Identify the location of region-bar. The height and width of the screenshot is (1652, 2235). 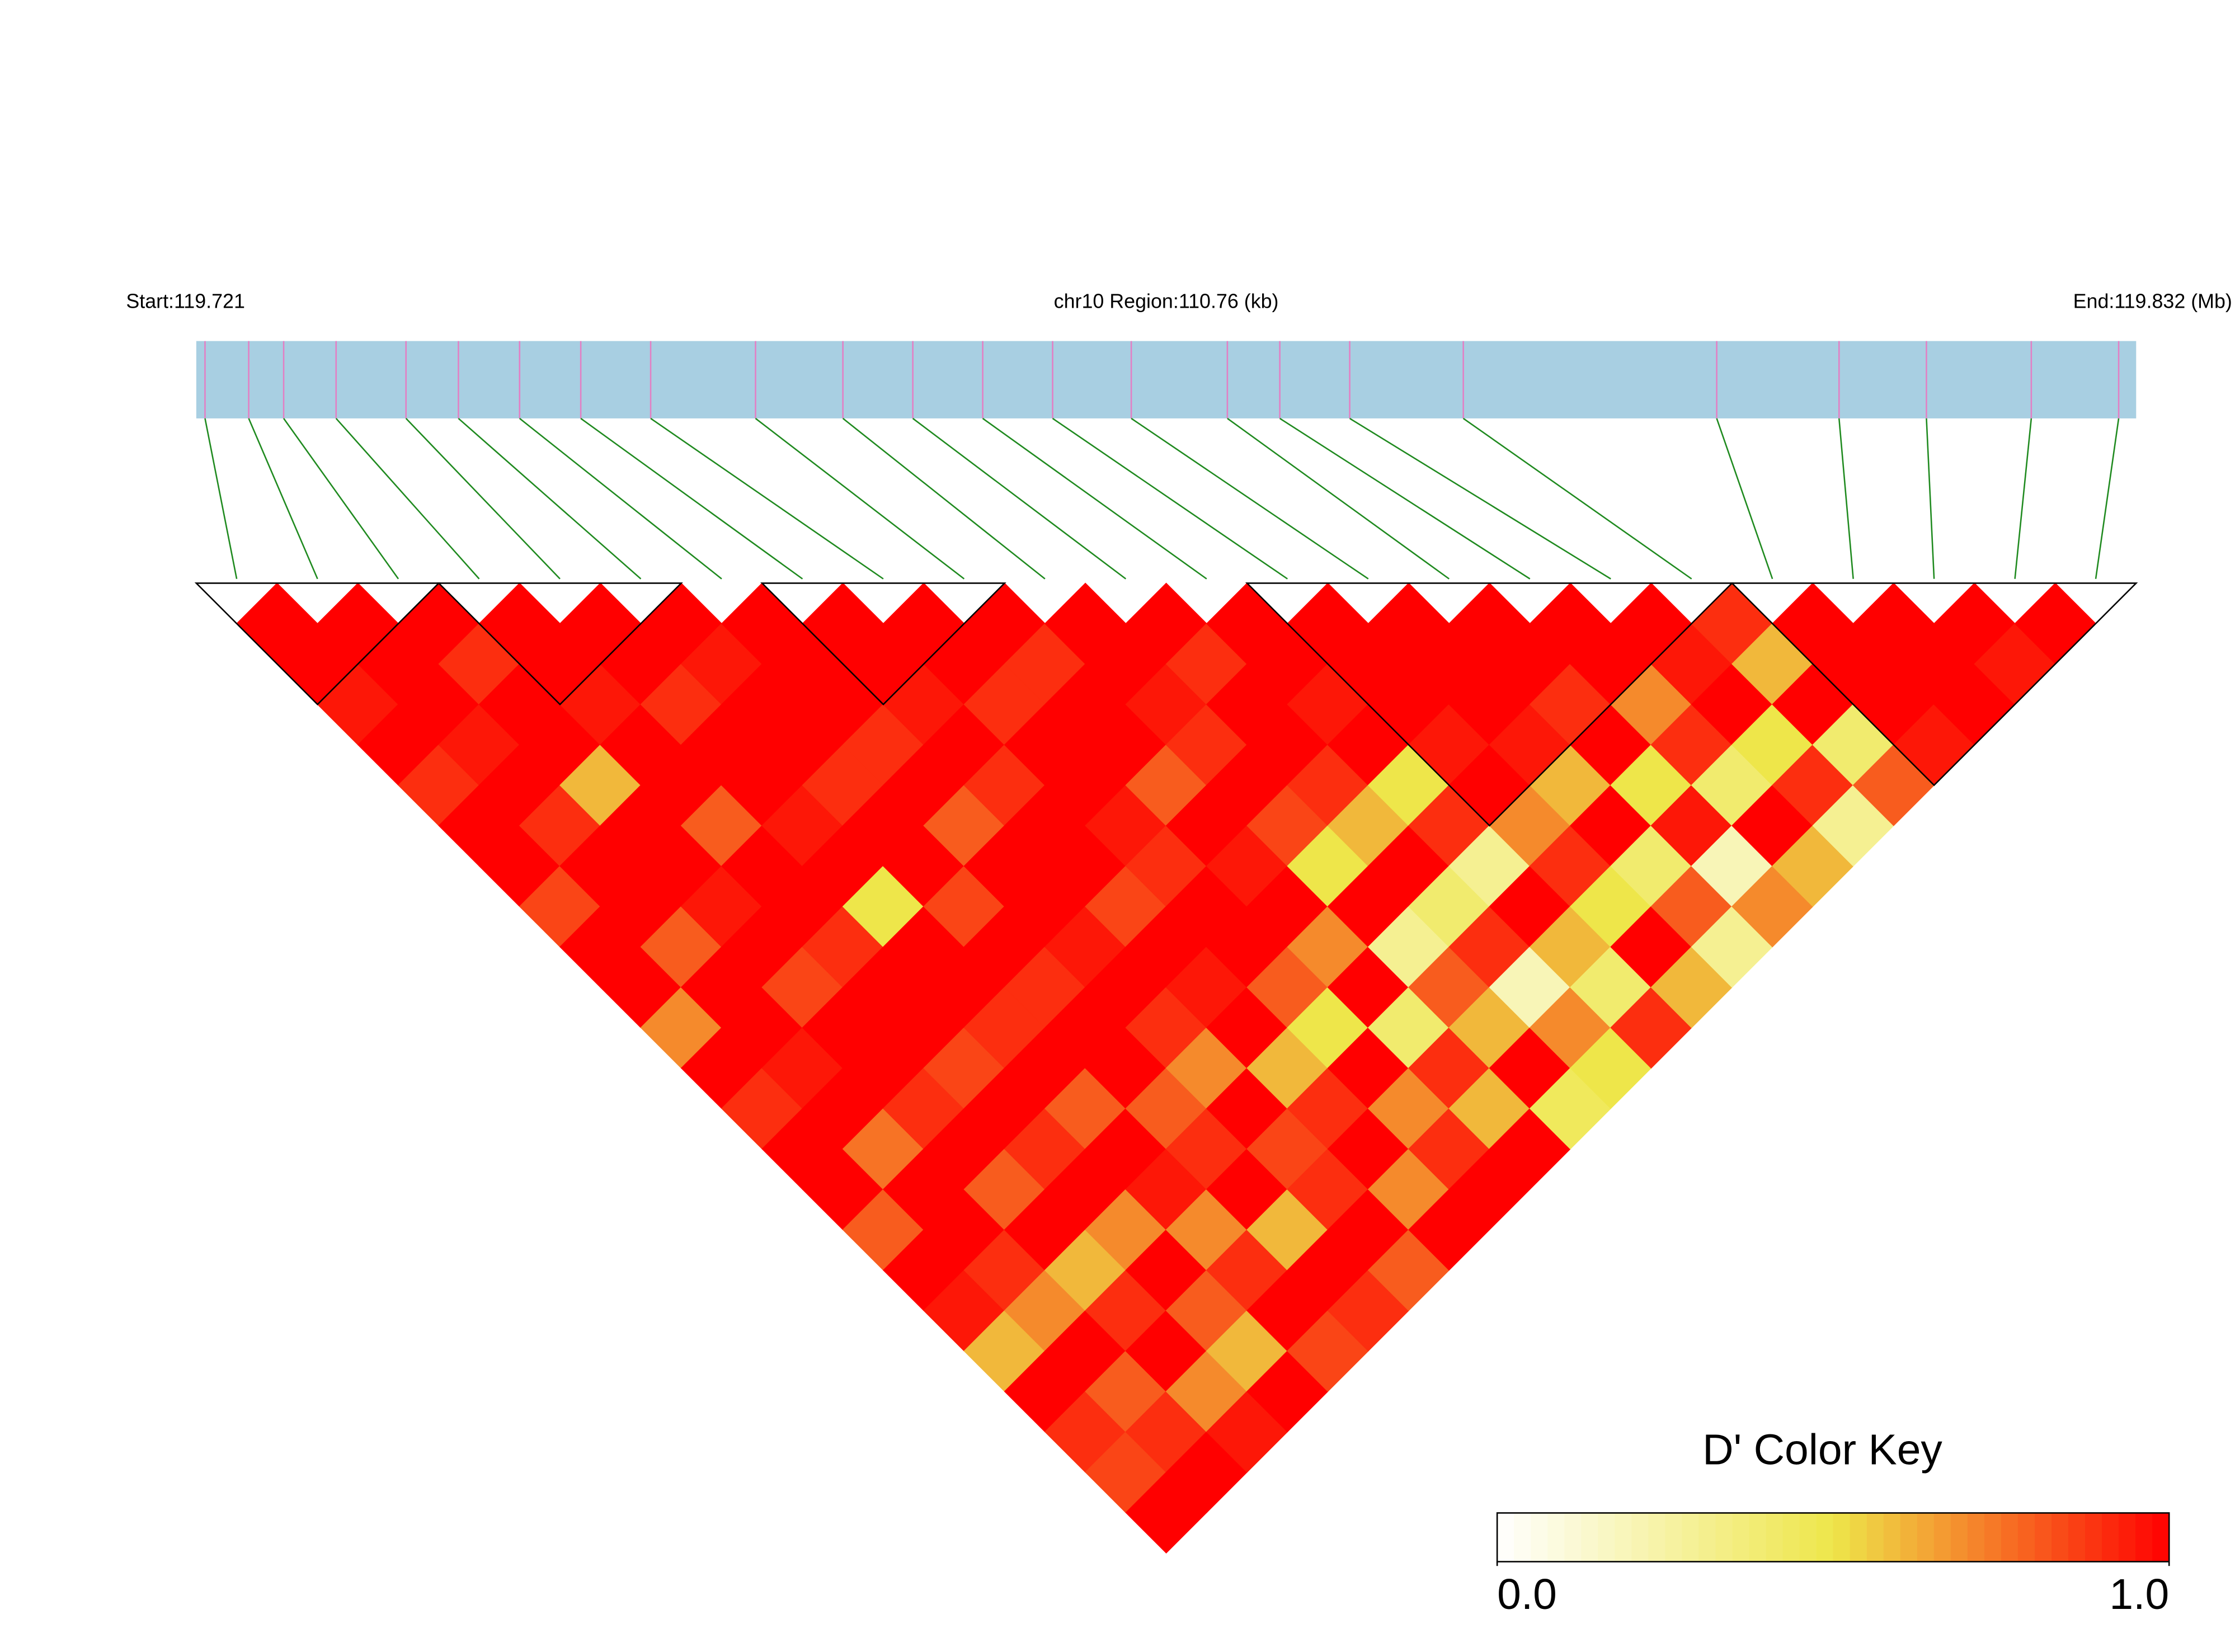
(1166, 379).